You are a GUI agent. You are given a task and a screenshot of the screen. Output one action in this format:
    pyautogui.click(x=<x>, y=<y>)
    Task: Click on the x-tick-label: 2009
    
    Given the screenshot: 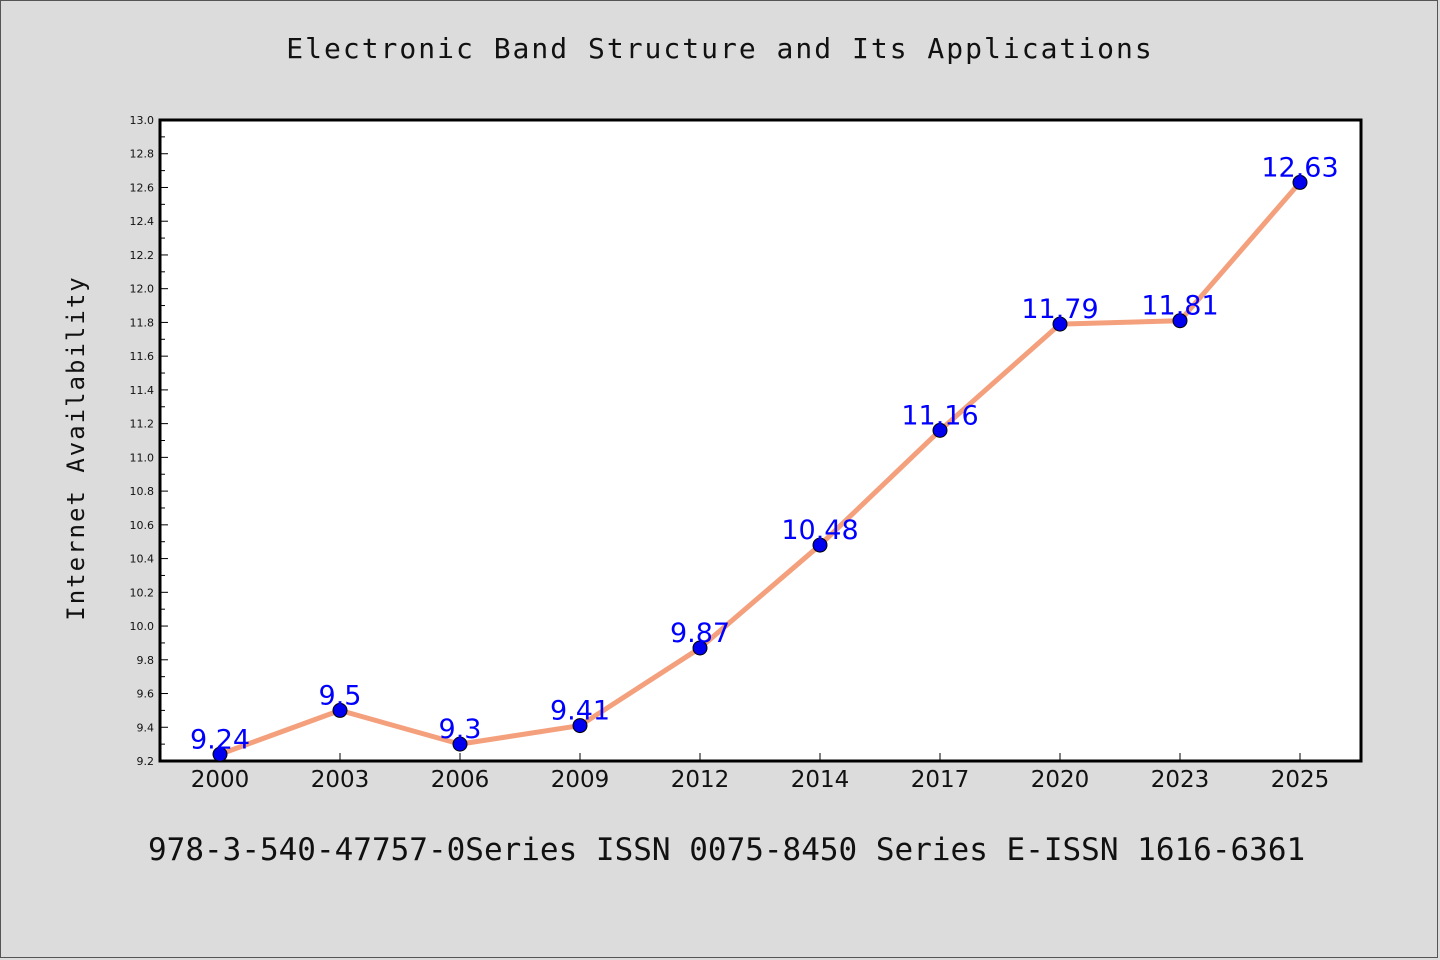 What is the action you would take?
    pyautogui.click(x=580, y=780)
    